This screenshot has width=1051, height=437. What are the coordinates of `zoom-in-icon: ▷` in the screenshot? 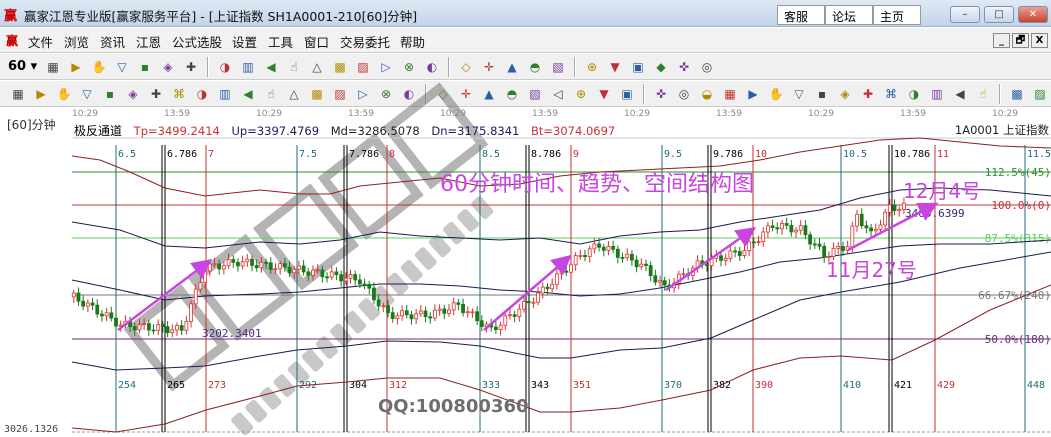 It's located at (386, 66).